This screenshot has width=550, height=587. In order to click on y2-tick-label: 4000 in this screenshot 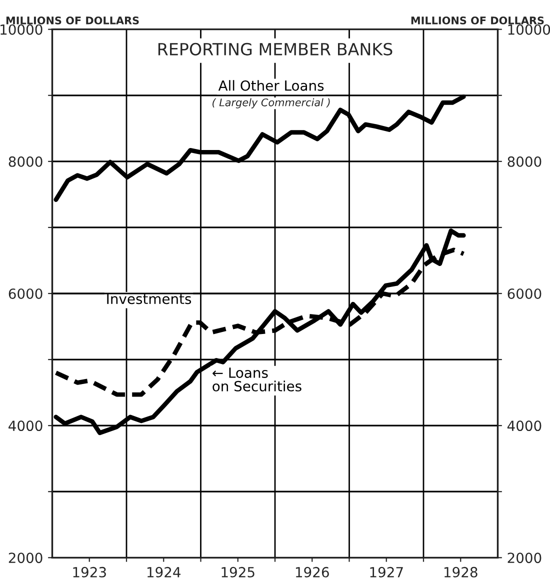, I will do `click(524, 426)`.